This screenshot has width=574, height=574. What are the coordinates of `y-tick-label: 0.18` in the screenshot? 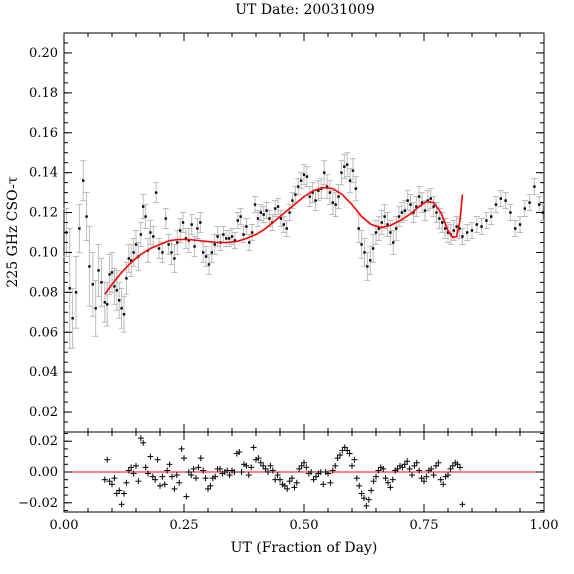 It's located at (43, 93).